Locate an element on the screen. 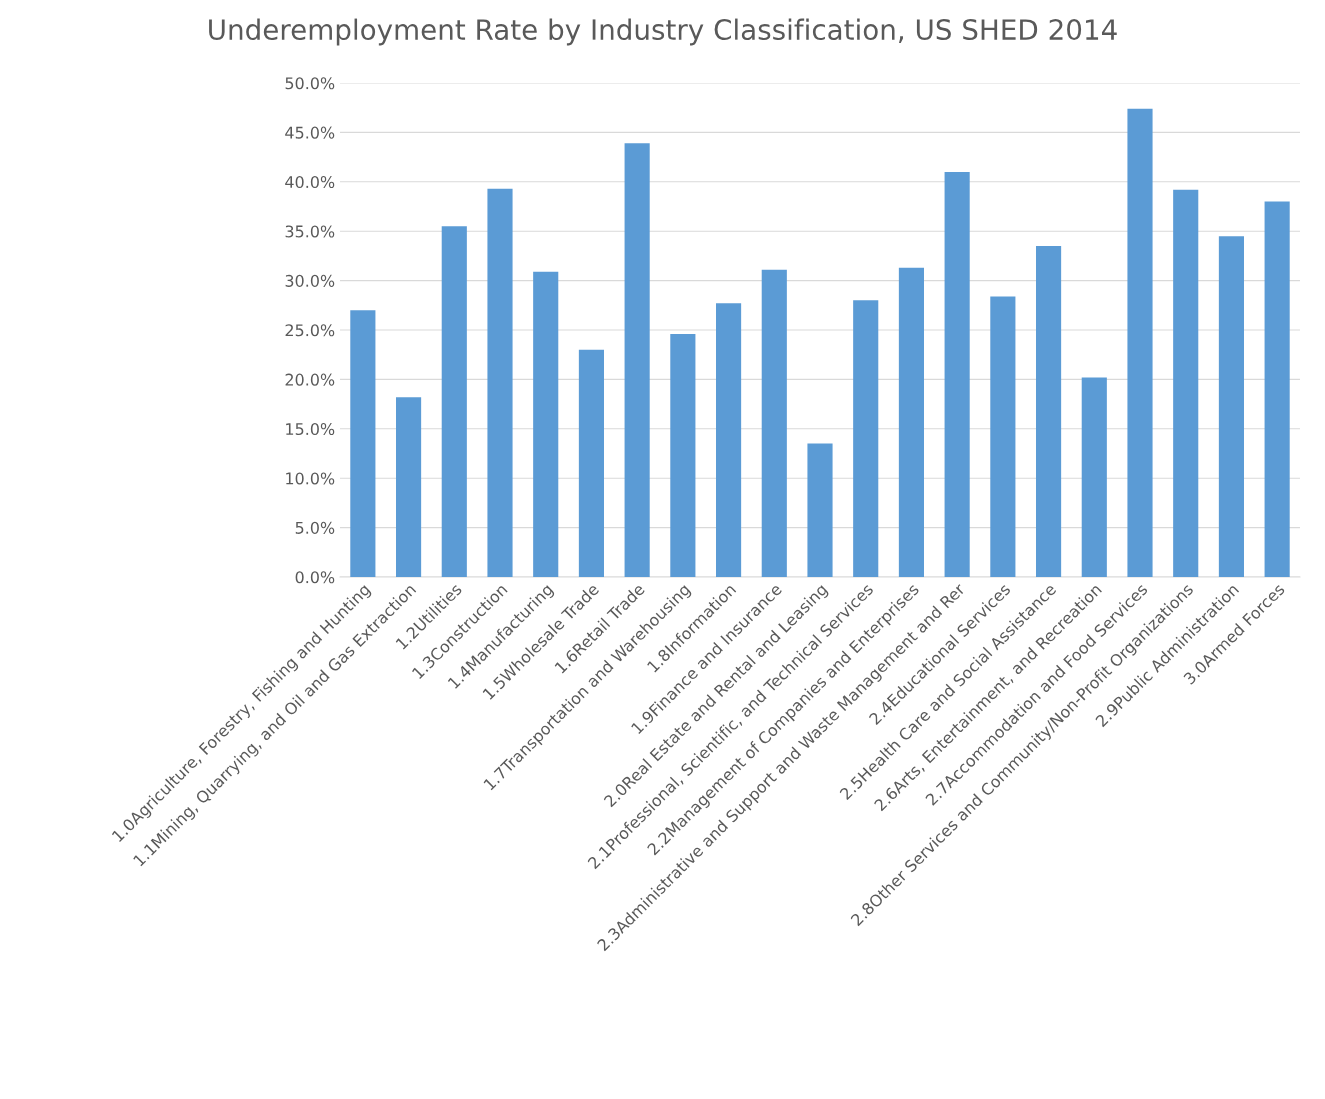  y-tick-label: 10.0% is located at coordinates (310, 478).